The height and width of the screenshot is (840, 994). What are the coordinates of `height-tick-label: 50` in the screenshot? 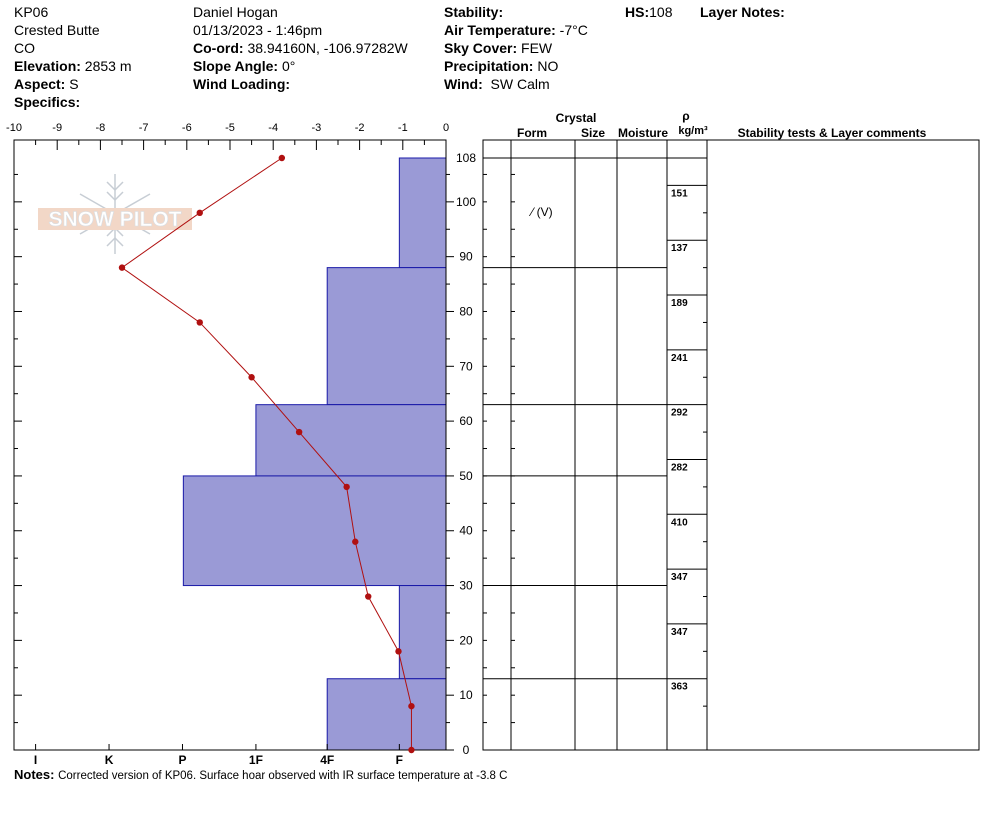 It's located at (466, 476).